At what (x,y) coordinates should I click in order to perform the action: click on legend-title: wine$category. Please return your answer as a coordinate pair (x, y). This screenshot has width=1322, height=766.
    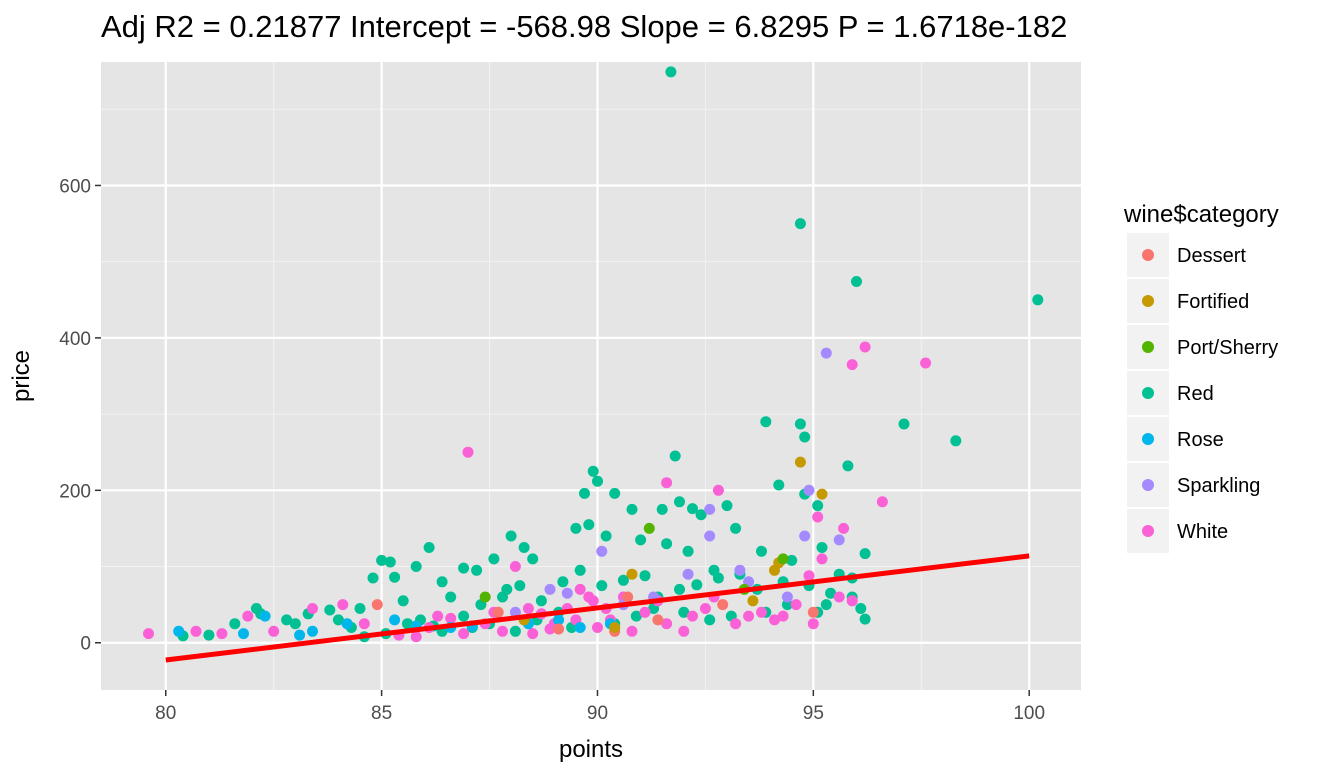
    Looking at the image, I should click on (1201, 214).